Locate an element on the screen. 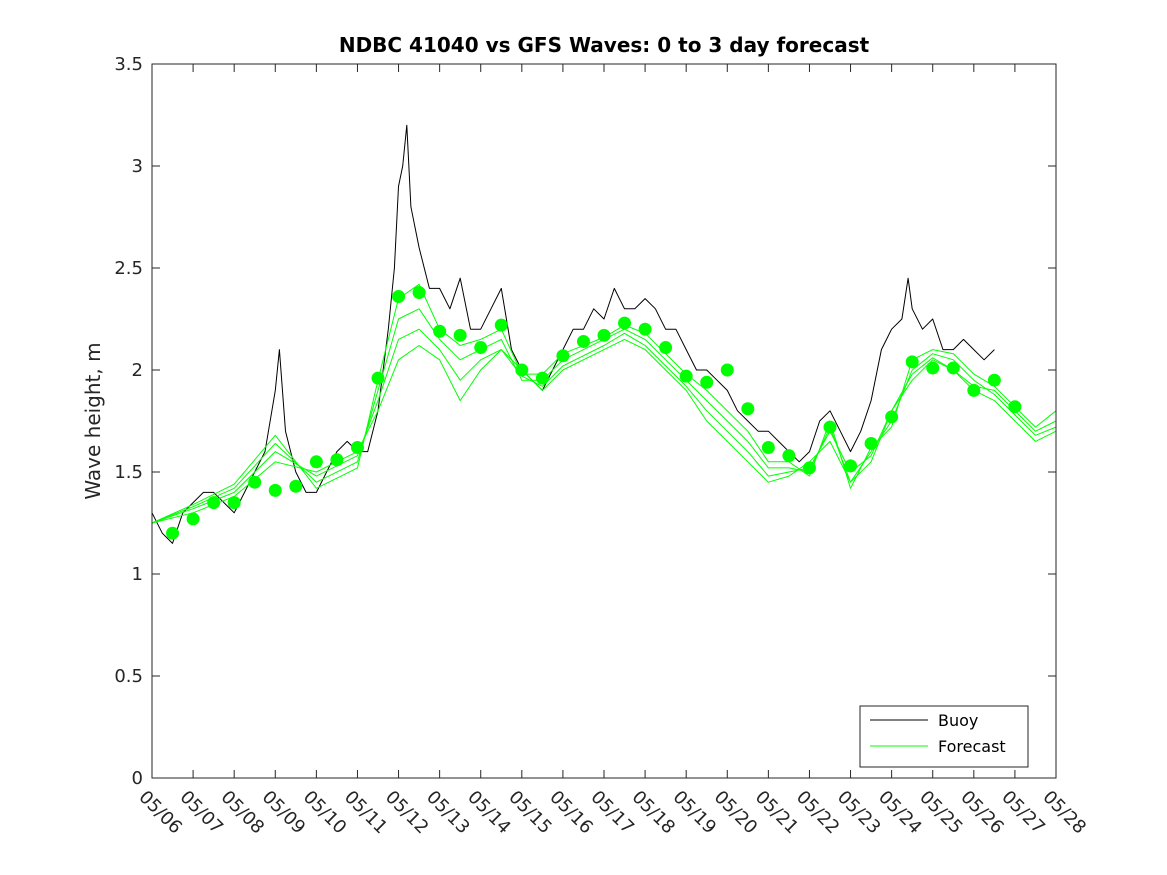  y-tick-label: 0.5 is located at coordinates (128, 676).